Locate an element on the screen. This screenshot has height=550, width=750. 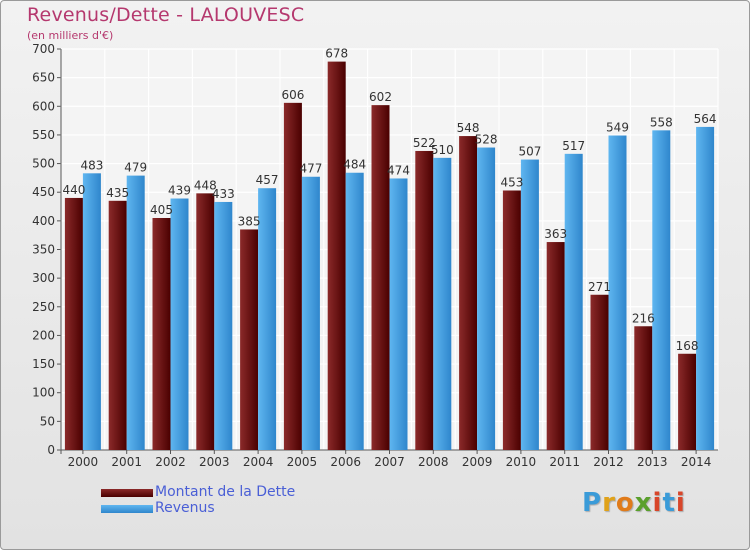
x-tick-label: 2008 is located at coordinates (433, 462).